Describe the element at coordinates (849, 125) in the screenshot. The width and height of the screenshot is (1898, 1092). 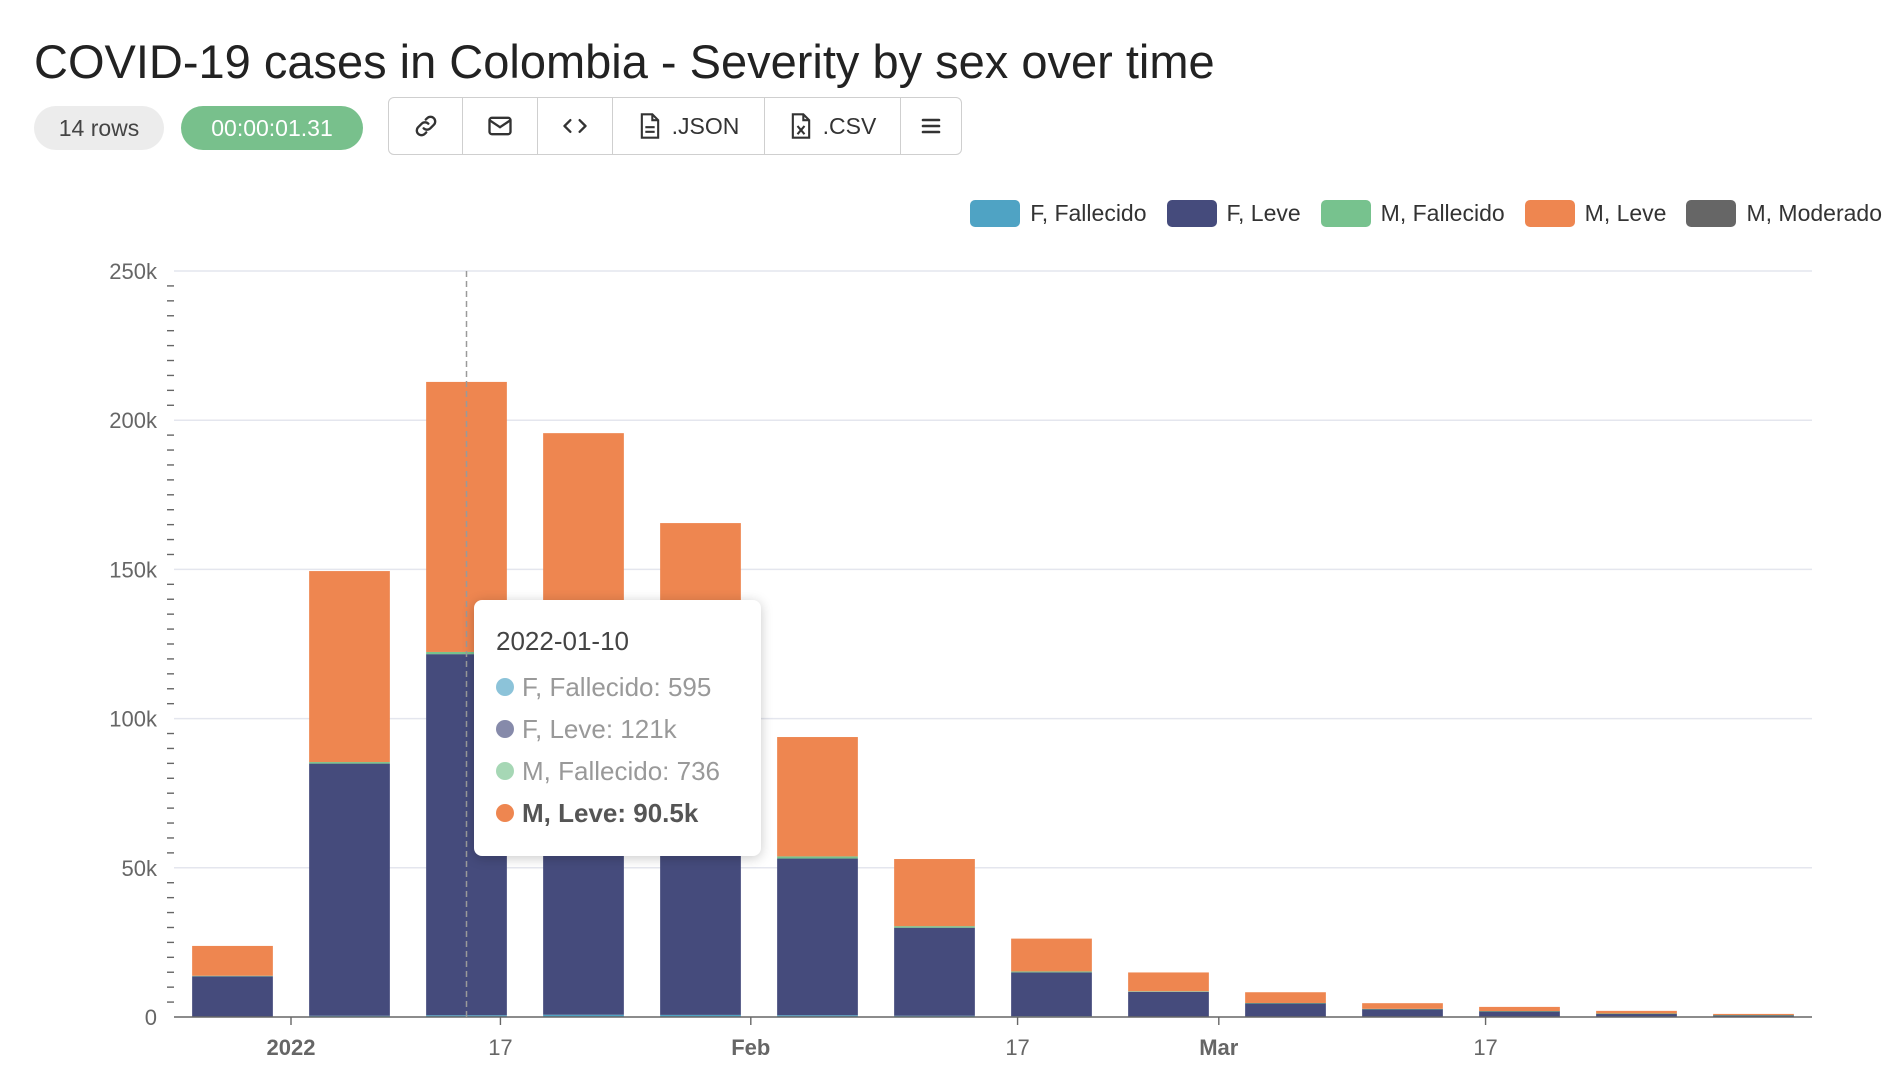
I see `csv-label: .CSV` at that location.